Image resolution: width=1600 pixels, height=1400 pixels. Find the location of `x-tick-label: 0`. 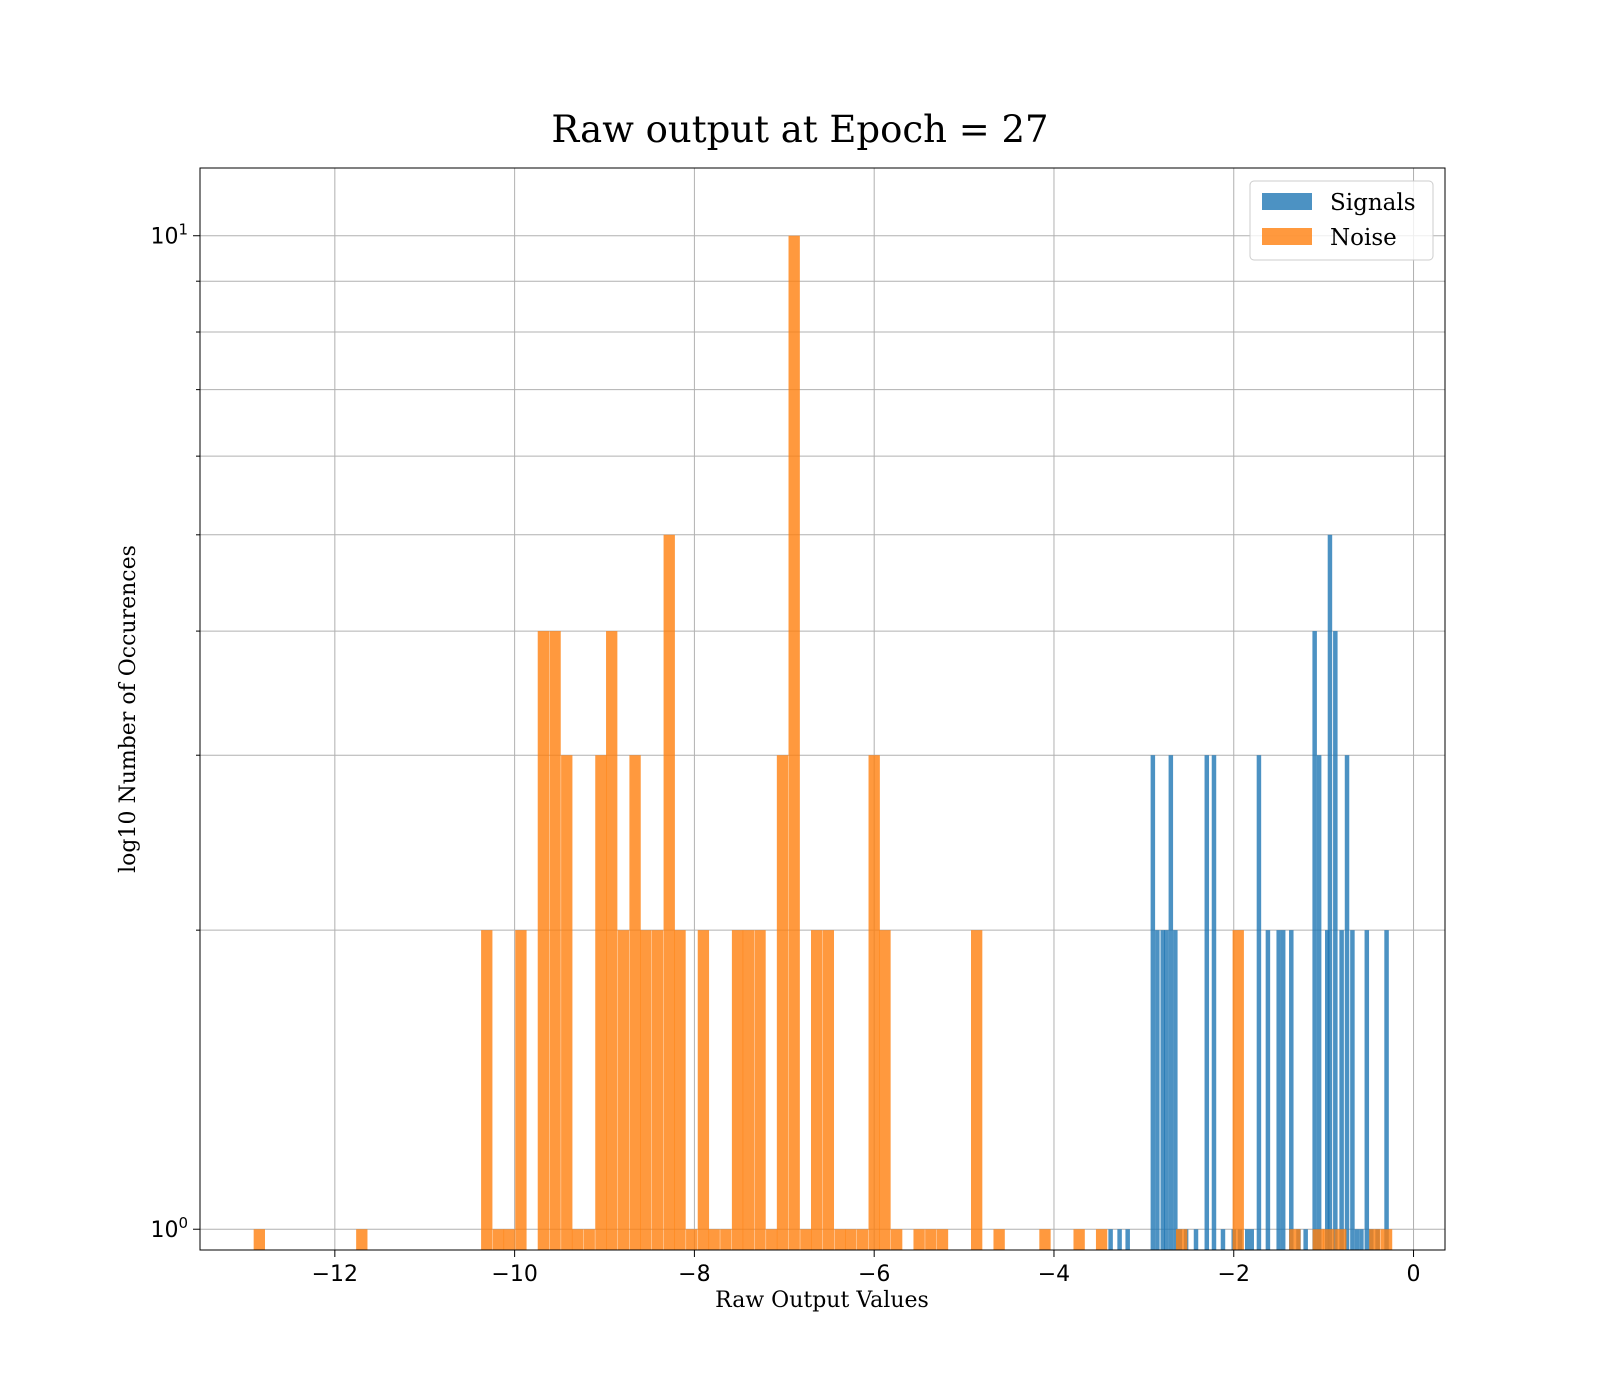

x-tick-label: 0 is located at coordinates (1414, 1274).